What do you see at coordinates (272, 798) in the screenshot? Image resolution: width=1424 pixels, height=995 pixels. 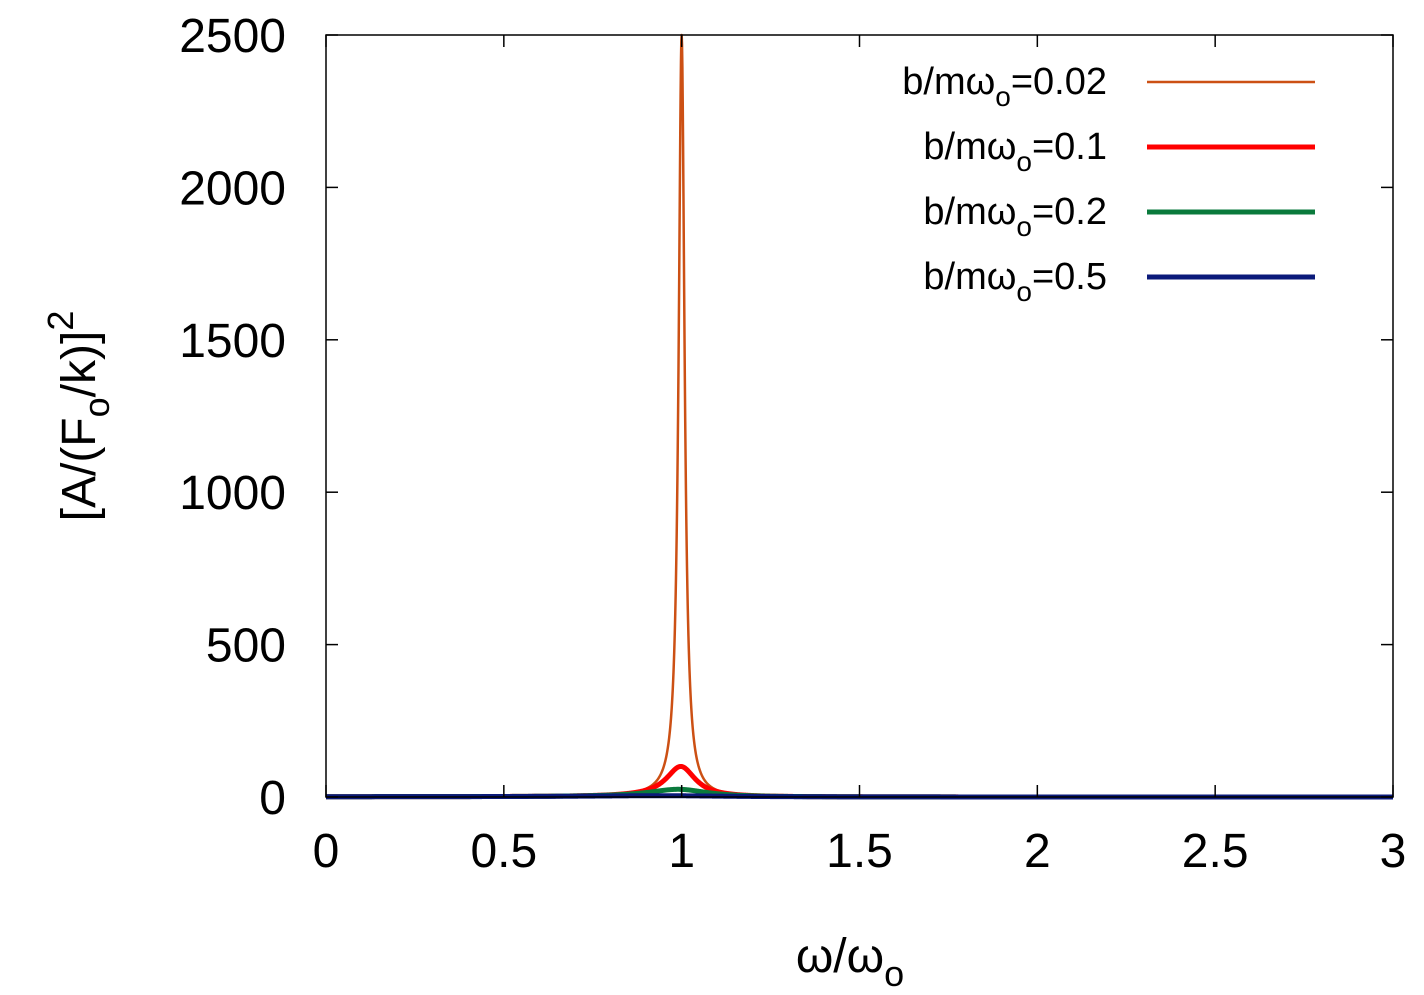 I see `y-tick-label: 0` at bounding box center [272, 798].